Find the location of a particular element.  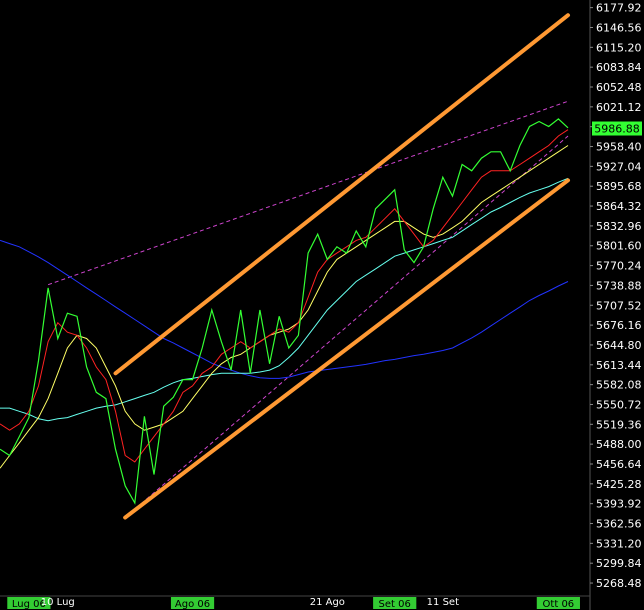

x-tick-label: Set 06 is located at coordinates (395, 604).